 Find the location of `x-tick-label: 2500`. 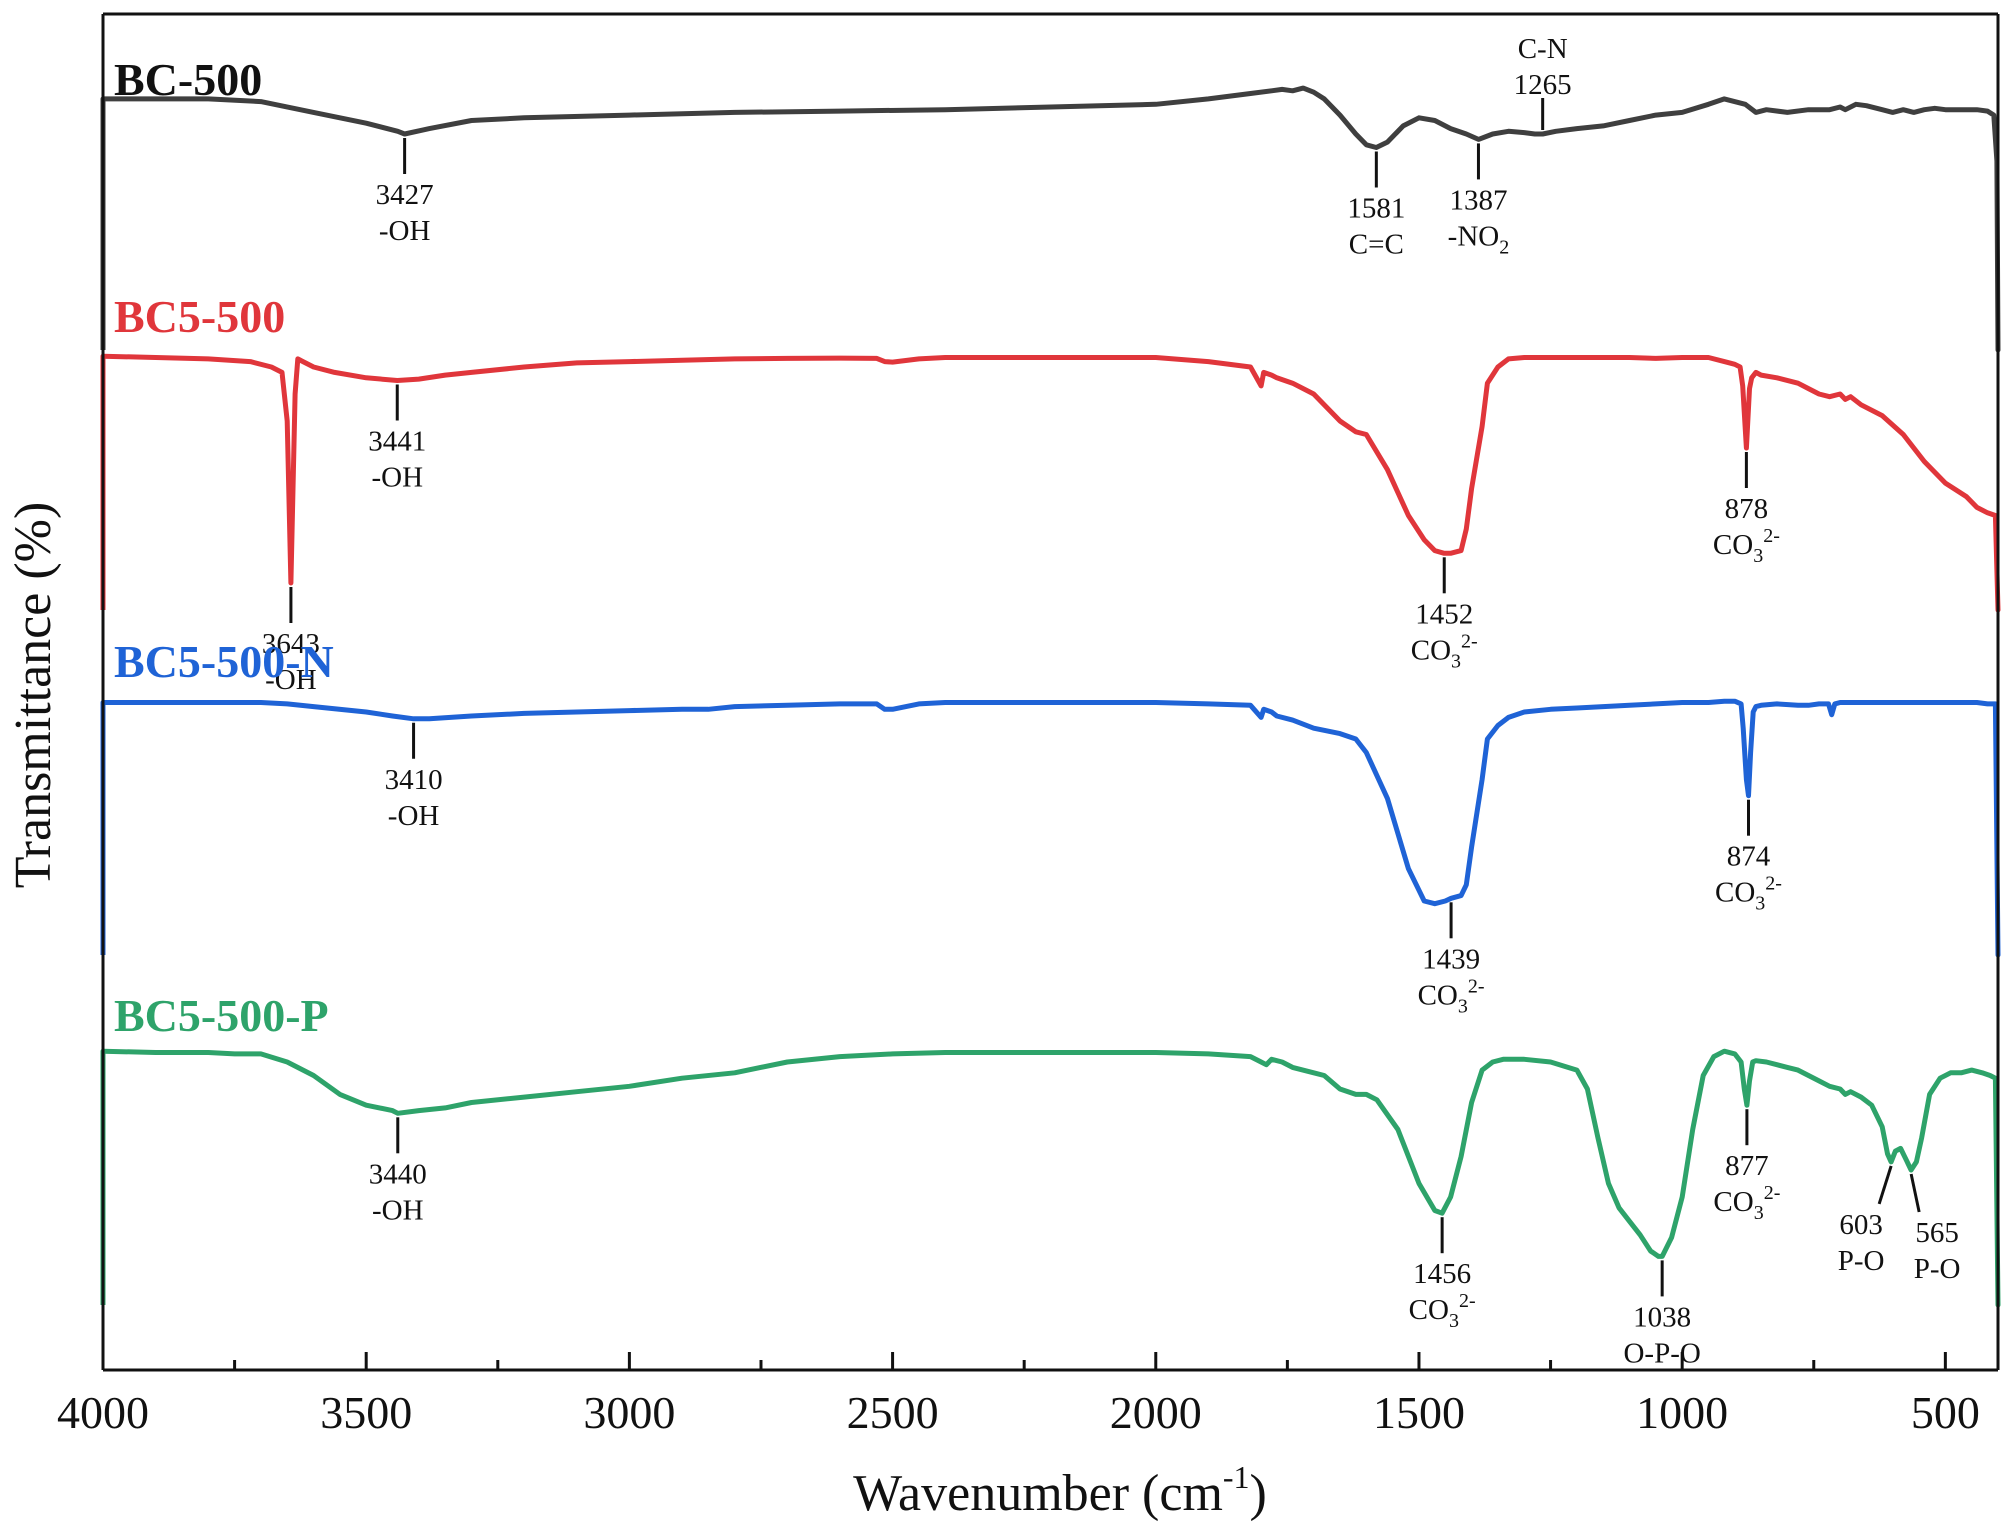

x-tick-label: 2500 is located at coordinates (893, 1412).